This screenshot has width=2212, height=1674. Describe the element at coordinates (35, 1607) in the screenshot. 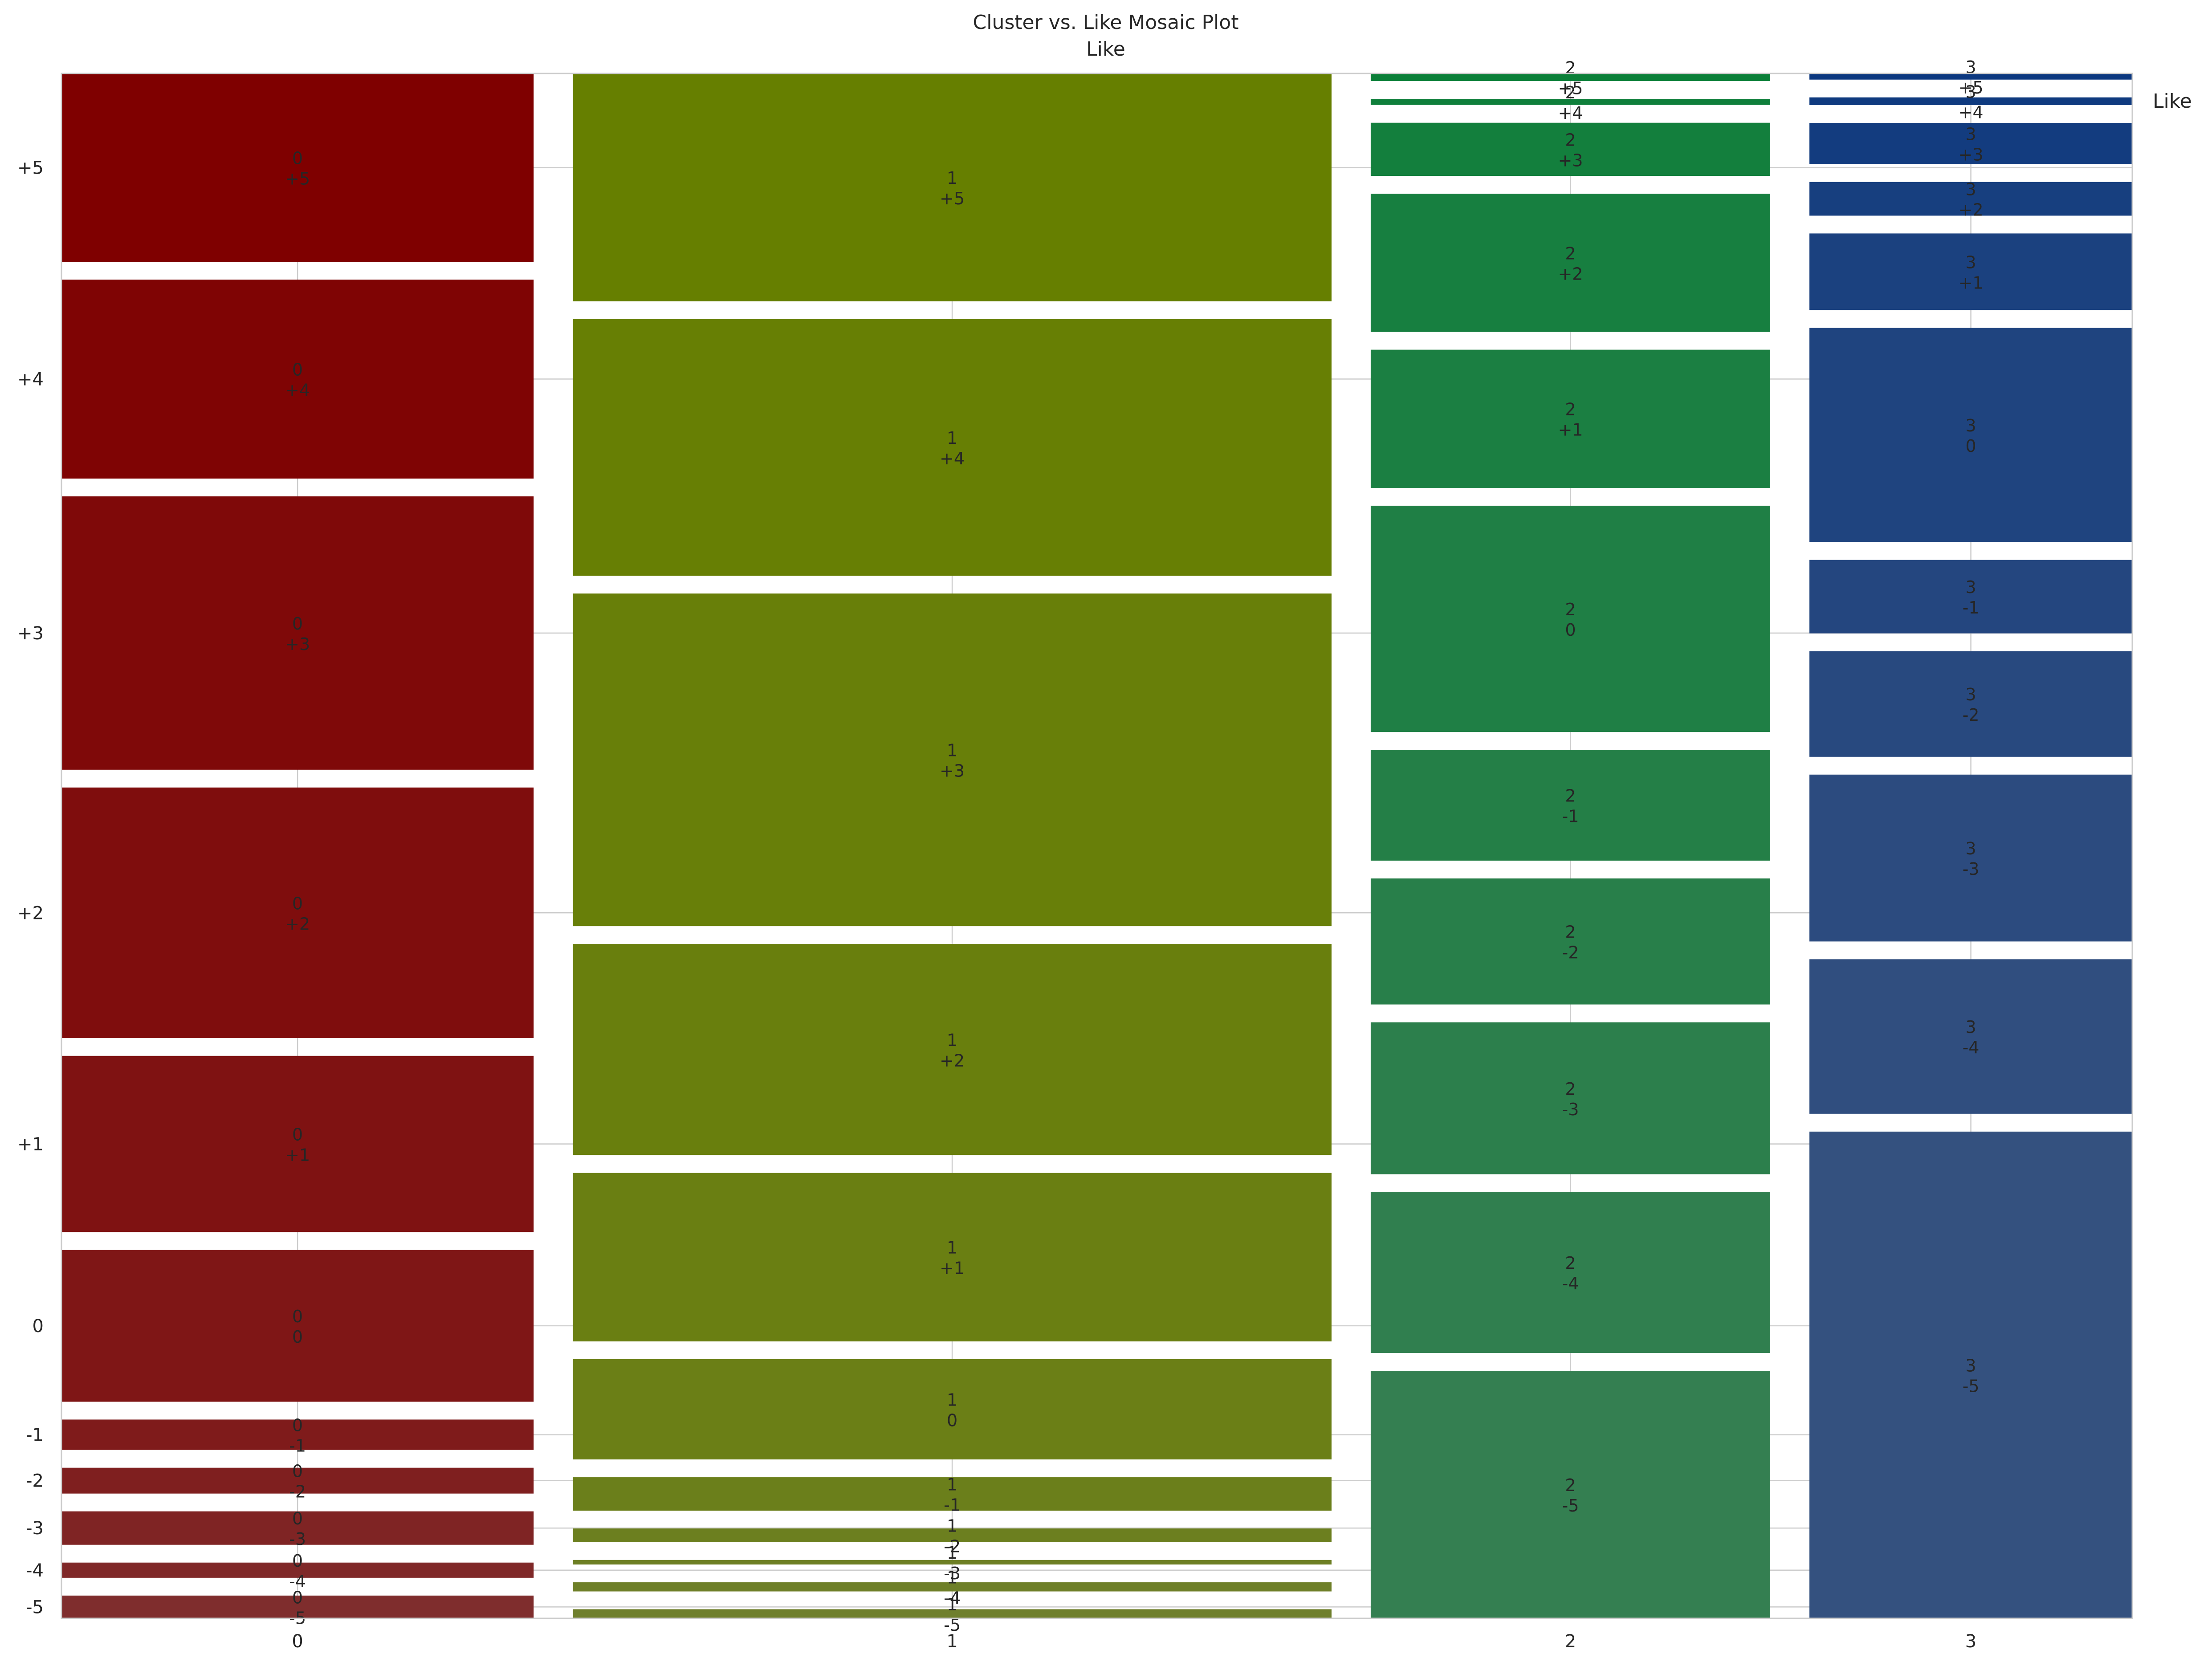

I see `y-tick-label: -5` at that location.